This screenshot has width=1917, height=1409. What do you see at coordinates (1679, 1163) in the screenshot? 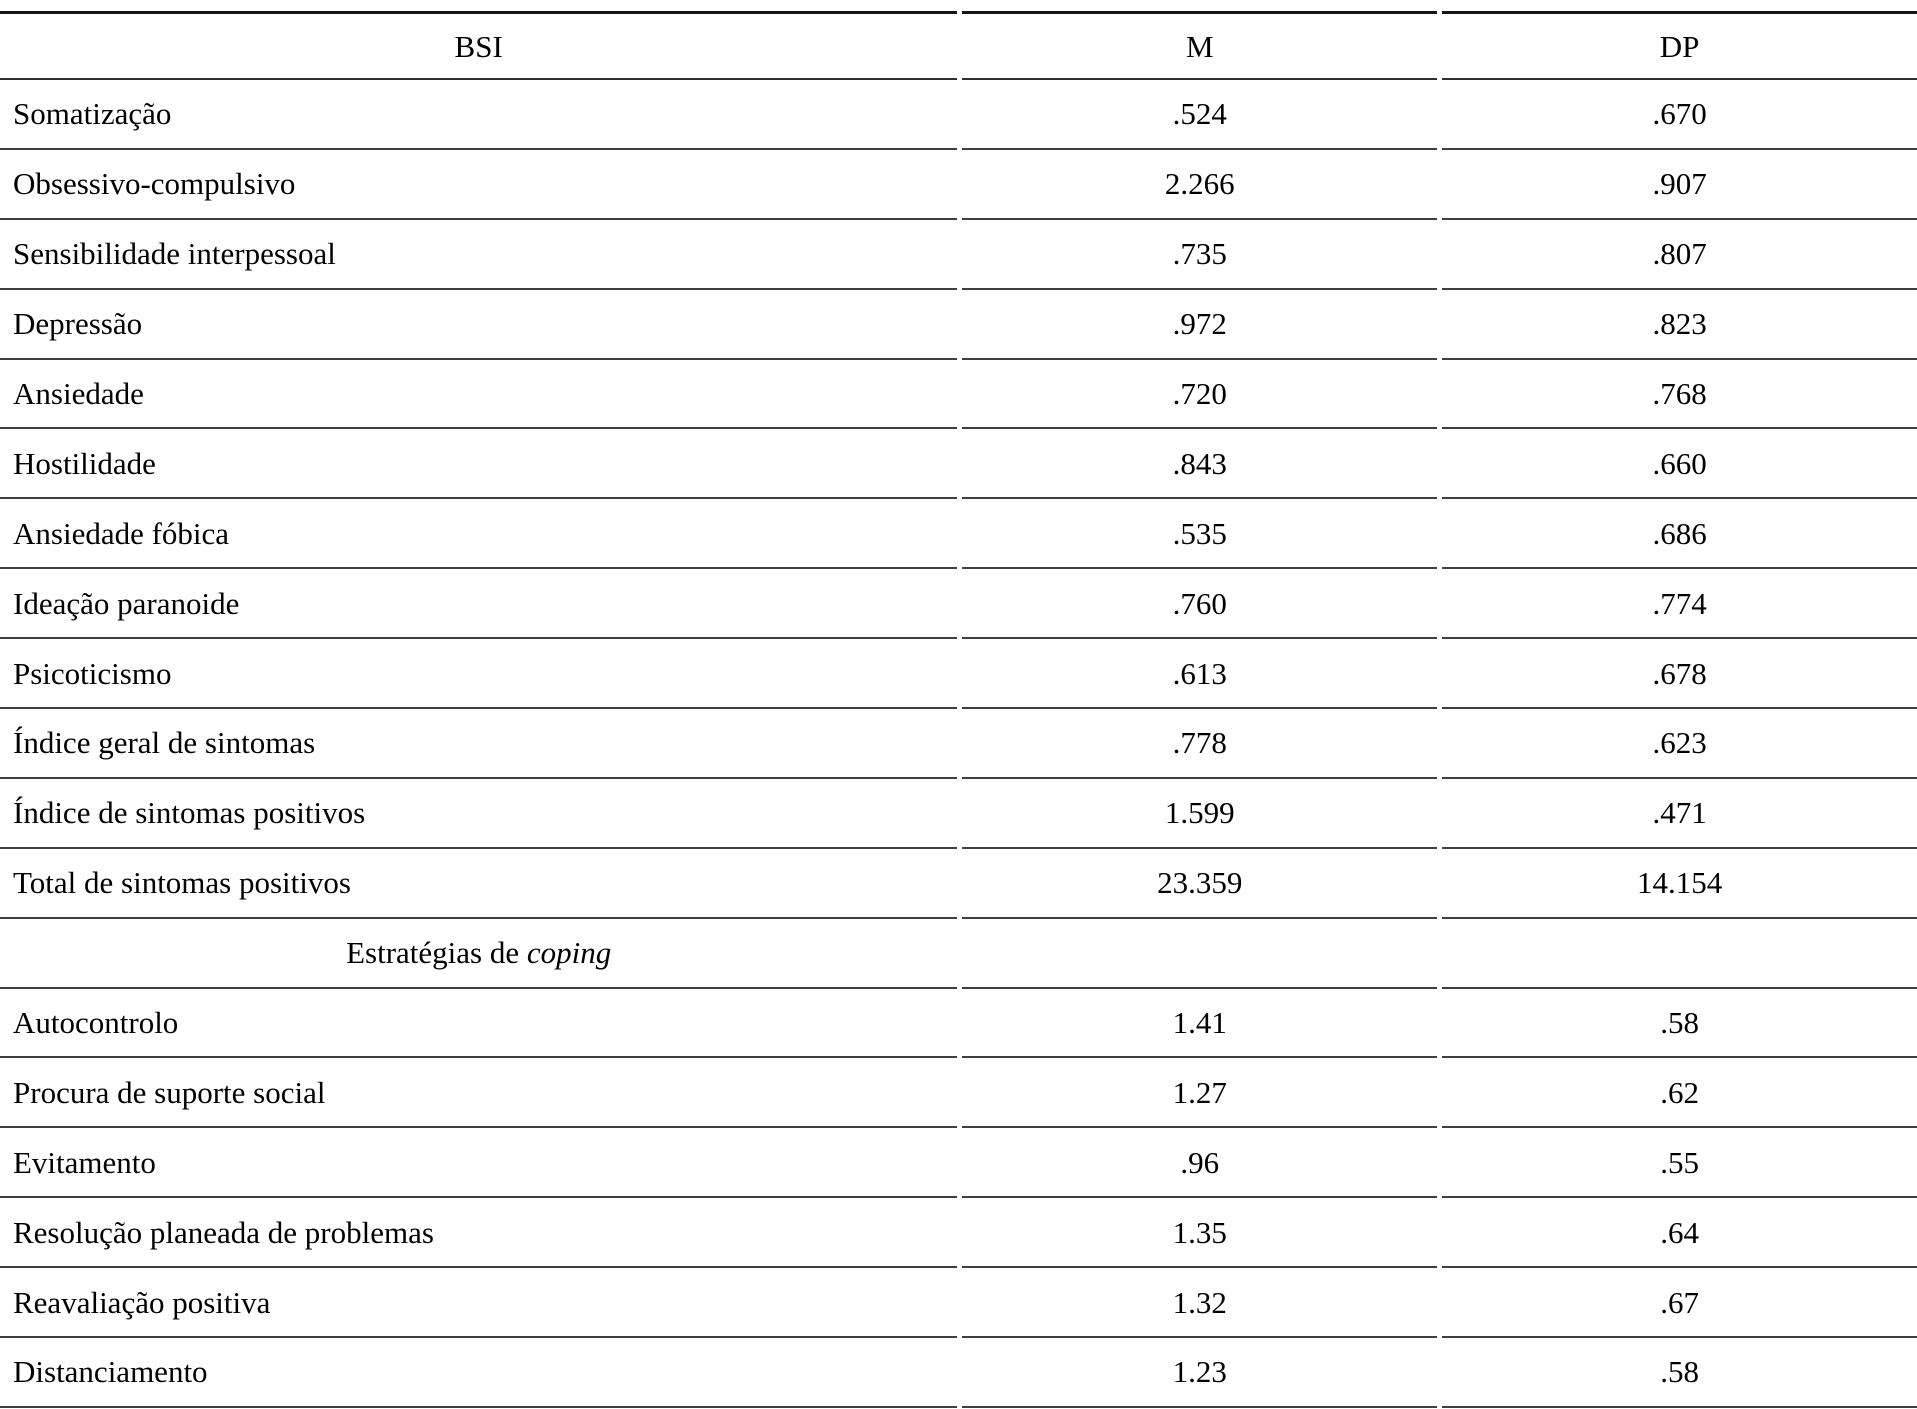
I see `sd-value: .55` at bounding box center [1679, 1163].